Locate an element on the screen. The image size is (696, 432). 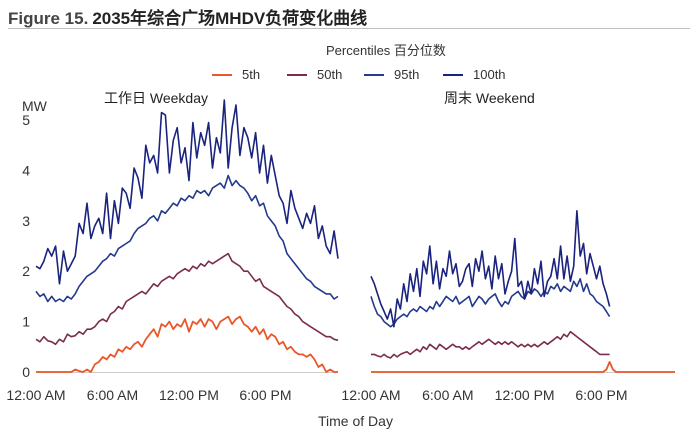
legend-label-p5: 5th is located at coordinates (251, 74).